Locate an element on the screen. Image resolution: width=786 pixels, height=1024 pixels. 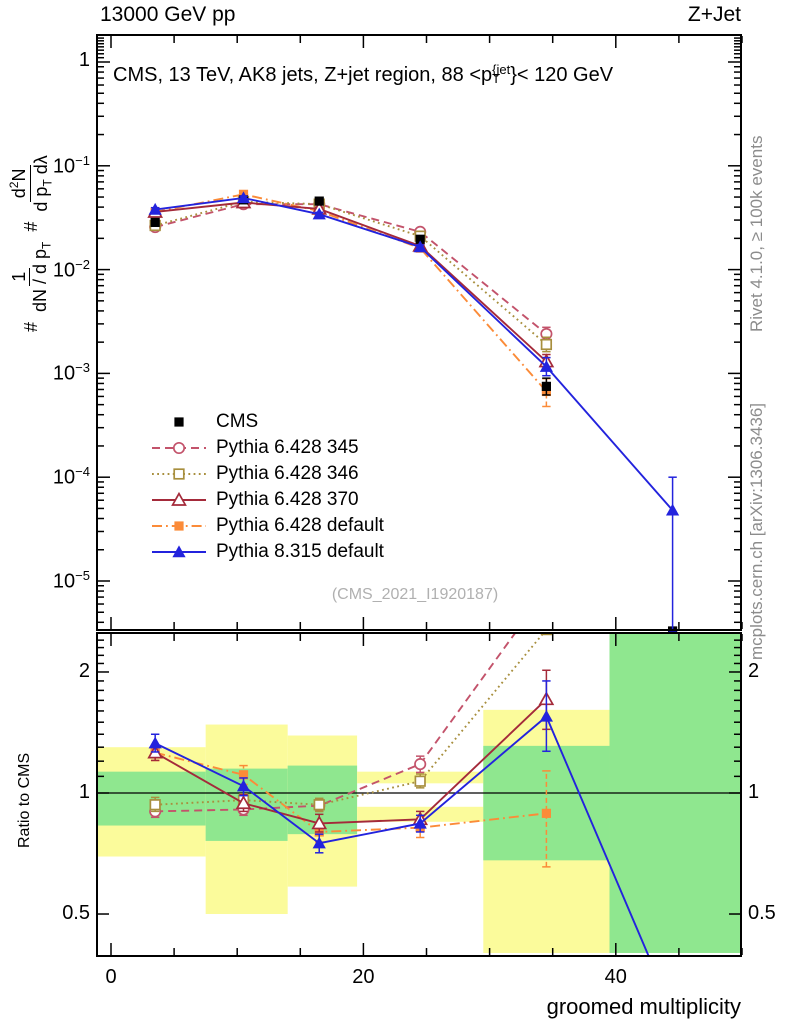
legend-item-pythia6-345: Pythia 6.428 345 is located at coordinates (267, 448).